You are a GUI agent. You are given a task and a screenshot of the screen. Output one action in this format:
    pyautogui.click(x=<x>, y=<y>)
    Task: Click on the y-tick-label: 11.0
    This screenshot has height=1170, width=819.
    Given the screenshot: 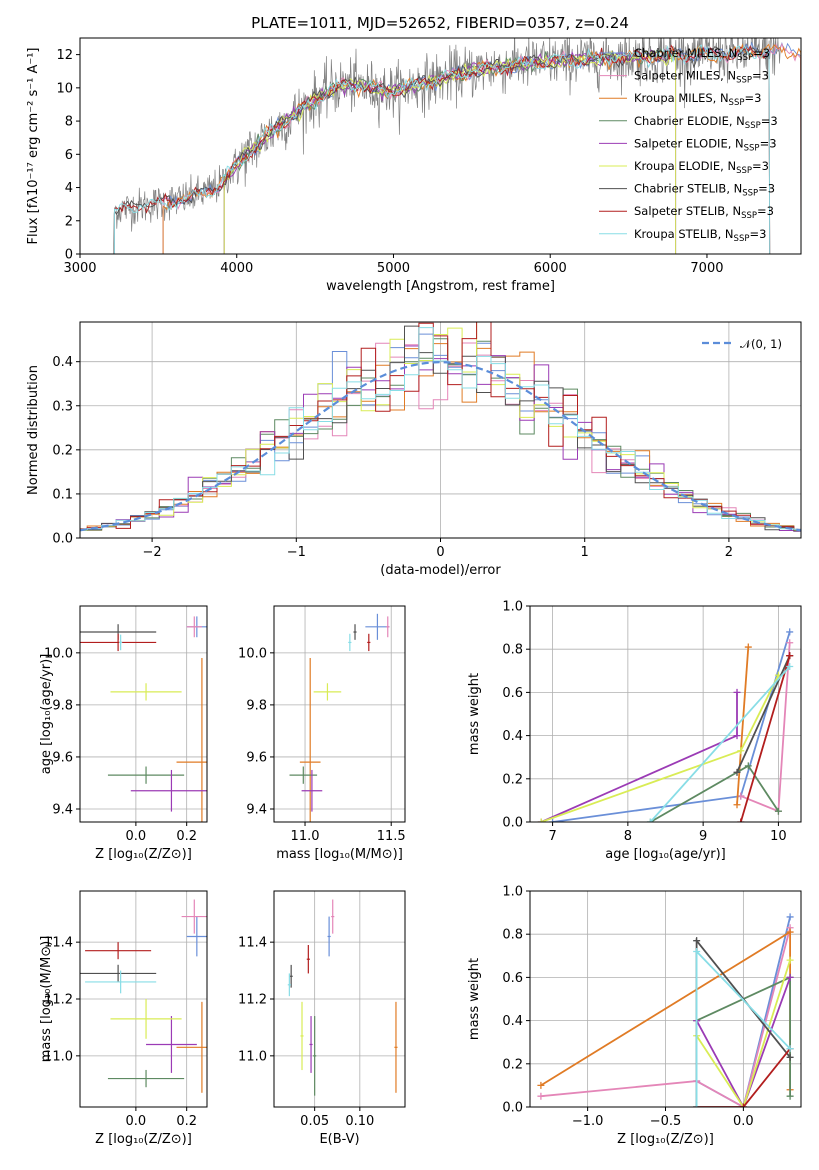 What is the action you would take?
    pyautogui.click(x=252, y=1056)
    